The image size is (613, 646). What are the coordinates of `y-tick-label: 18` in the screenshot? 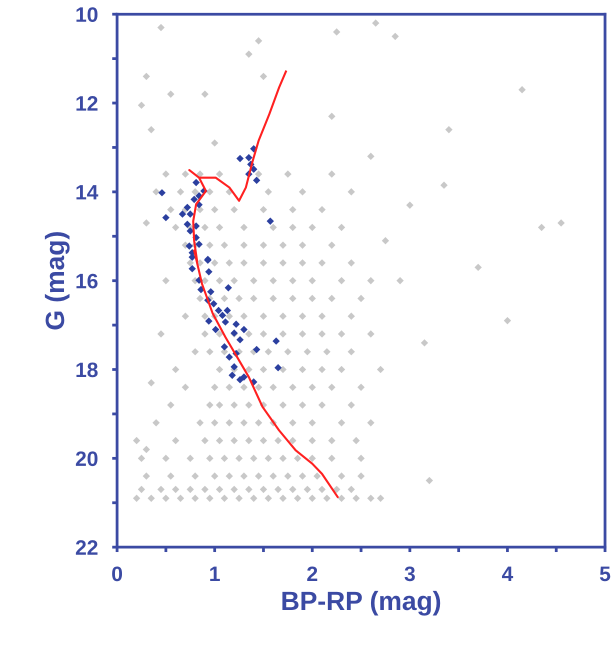 It's located at (87, 370).